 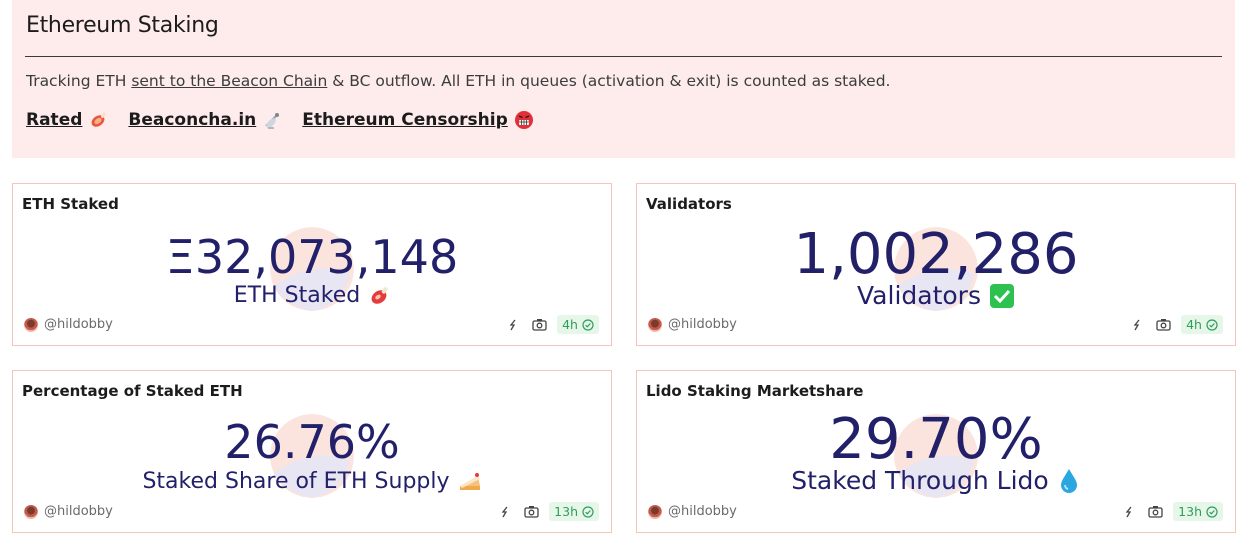 What do you see at coordinates (272, 120) in the screenshot?
I see `satellite-icon` at bounding box center [272, 120].